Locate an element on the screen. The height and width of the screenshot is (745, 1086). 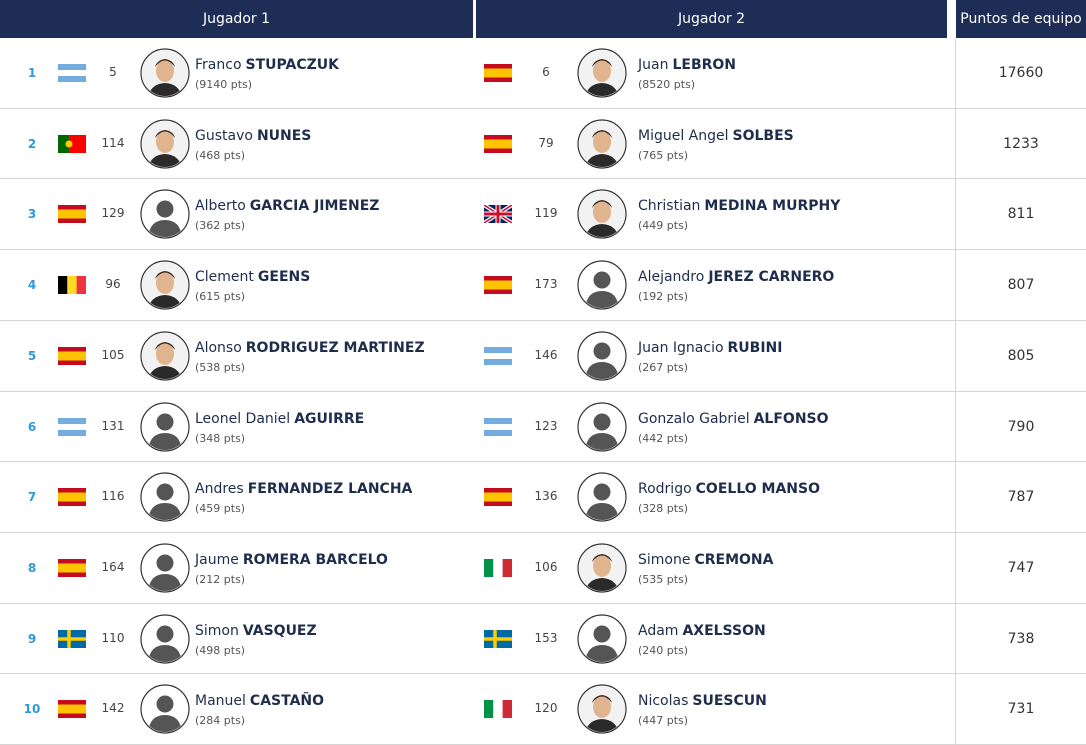
team-points: 17660 is located at coordinates (1021, 73).